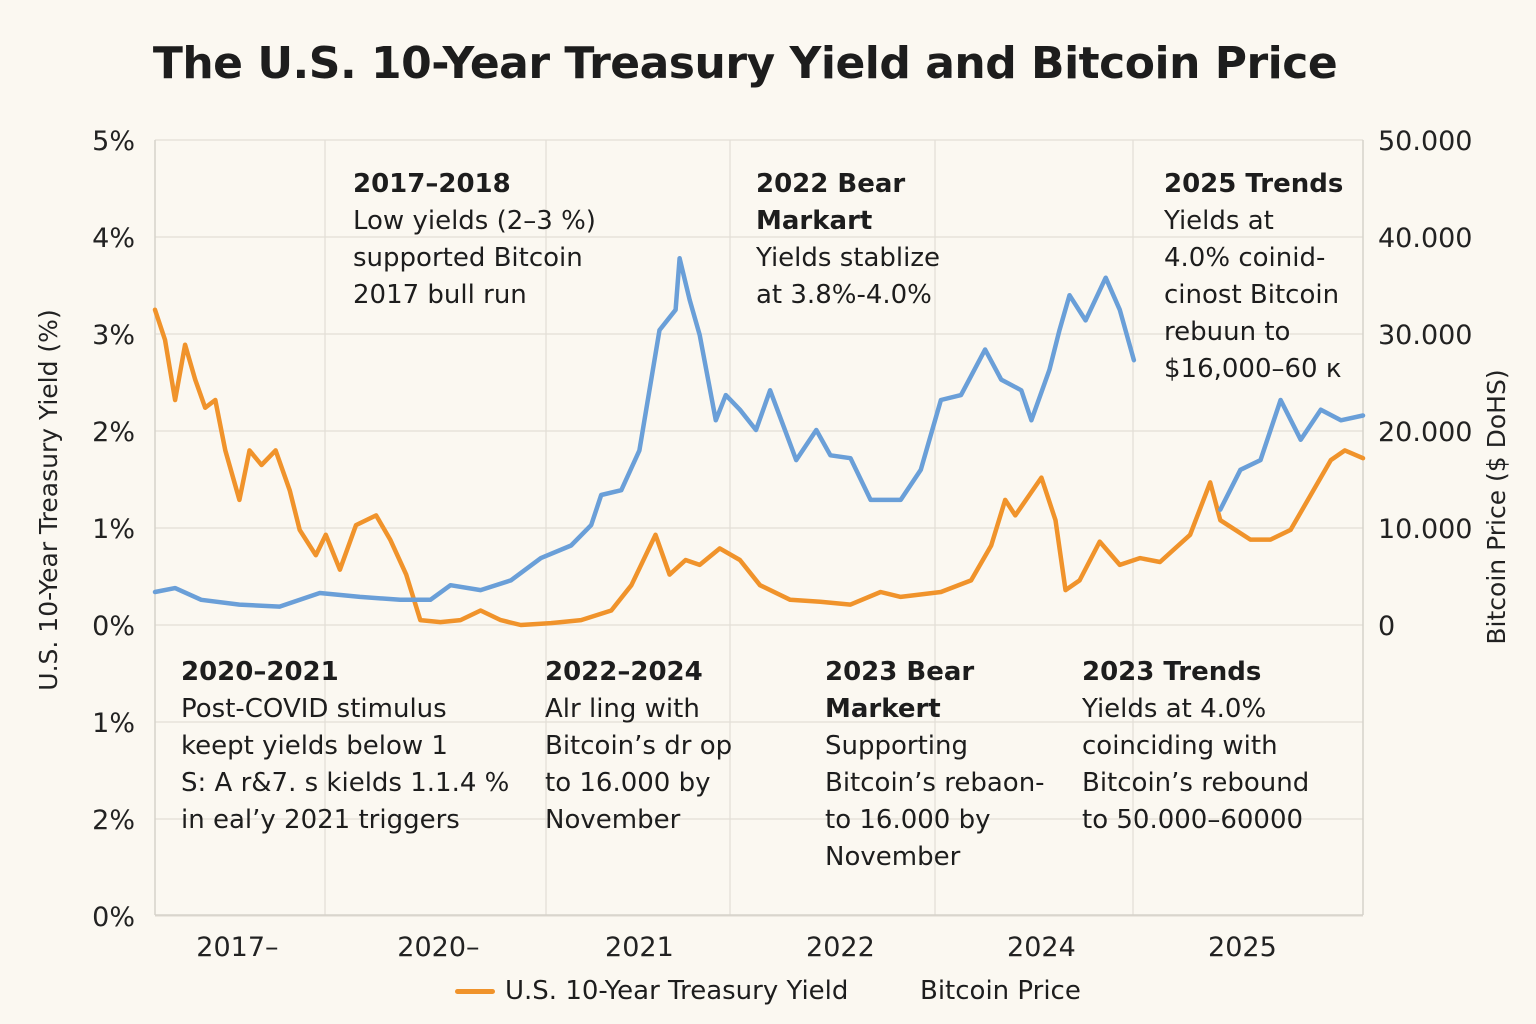 This screenshot has height=1024, width=1536. I want to click on annotation-line: Yields stablize, so click(848, 258).